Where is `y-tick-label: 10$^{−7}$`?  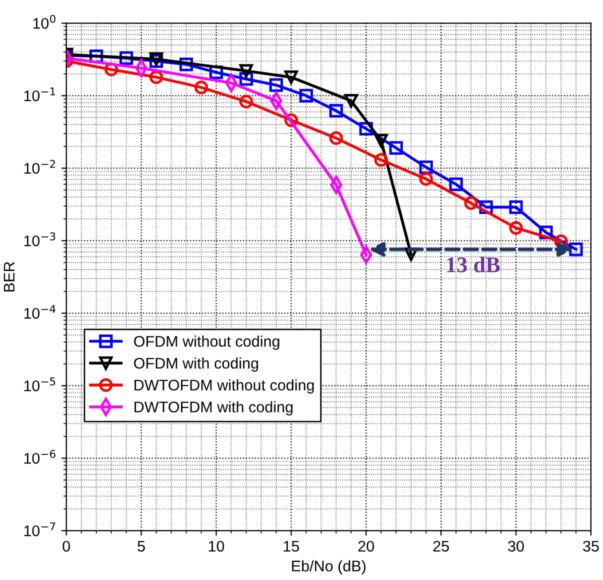
y-tick-label: 10$^{−7}$ is located at coordinates (40, 529).